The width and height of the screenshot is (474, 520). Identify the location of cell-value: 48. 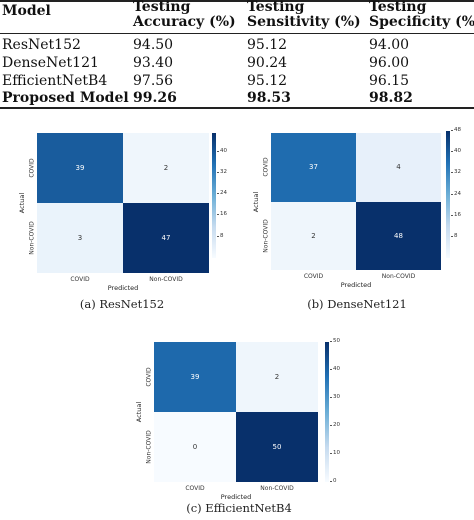
(398, 235).